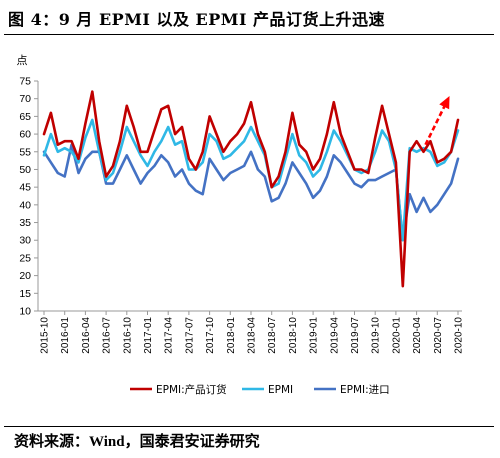 The width and height of the screenshot is (500, 458). Describe the element at coordinates (376, 335) in the screenshot. I see `x-tick-label: 2019-10` at that location.